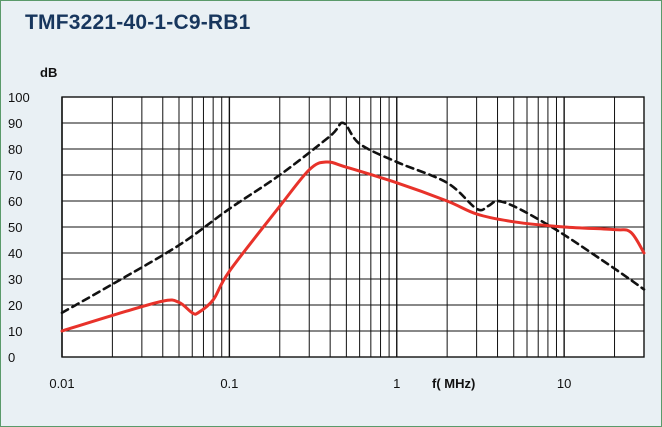 The image size is (662, 427). What do you see at coordinates (15, 331) in the screenshot?
I see `y-tick-label: 10` at bounding box center [15, 331].